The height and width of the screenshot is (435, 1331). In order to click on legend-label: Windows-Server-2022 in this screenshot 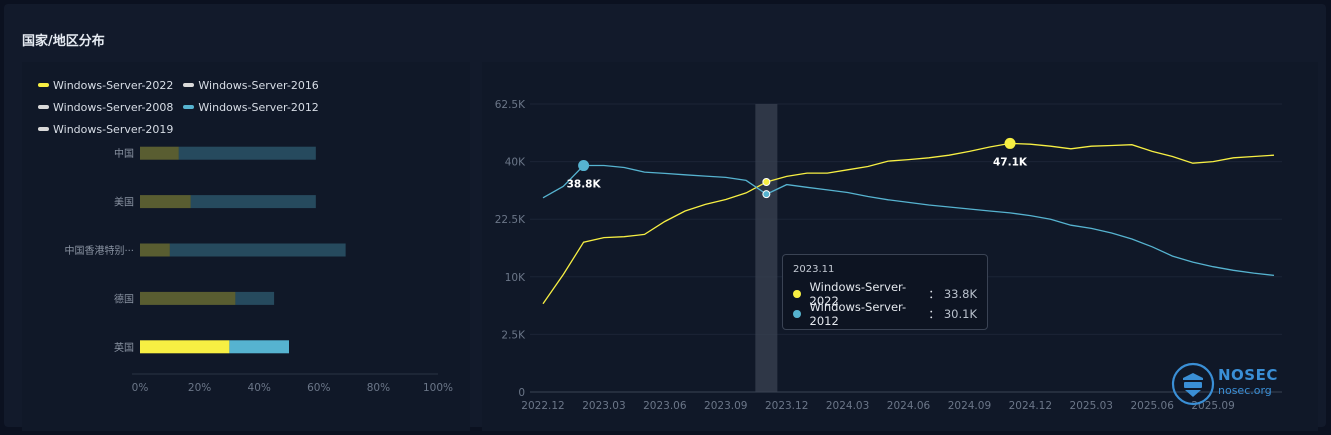, I will do `click(113, 85)`.